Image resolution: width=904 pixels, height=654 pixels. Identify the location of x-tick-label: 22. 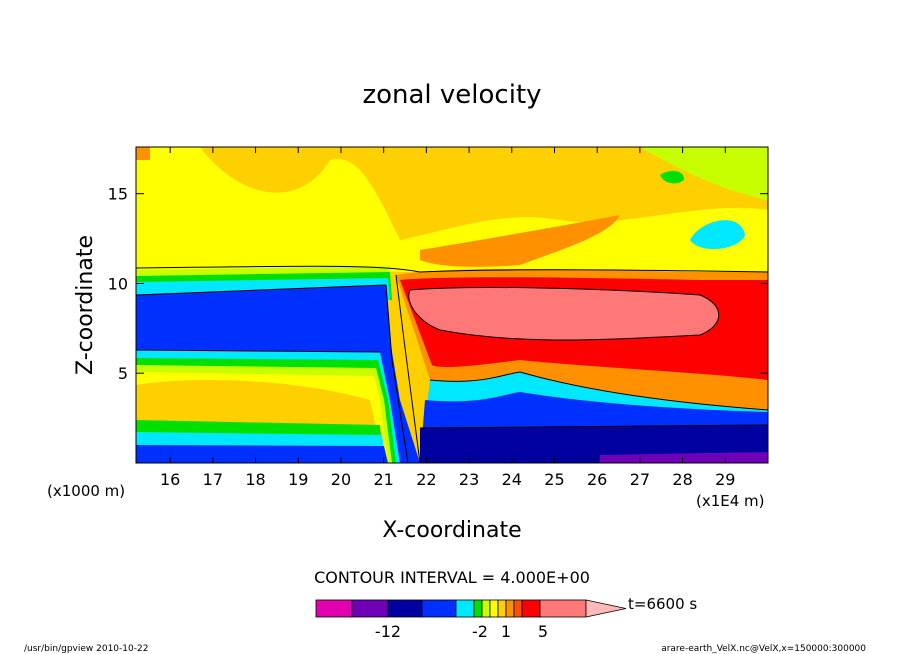
(426, 479).